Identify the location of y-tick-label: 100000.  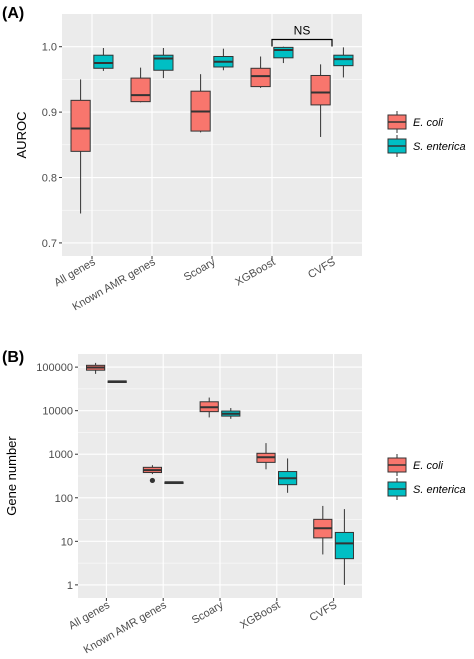
(54, 368).